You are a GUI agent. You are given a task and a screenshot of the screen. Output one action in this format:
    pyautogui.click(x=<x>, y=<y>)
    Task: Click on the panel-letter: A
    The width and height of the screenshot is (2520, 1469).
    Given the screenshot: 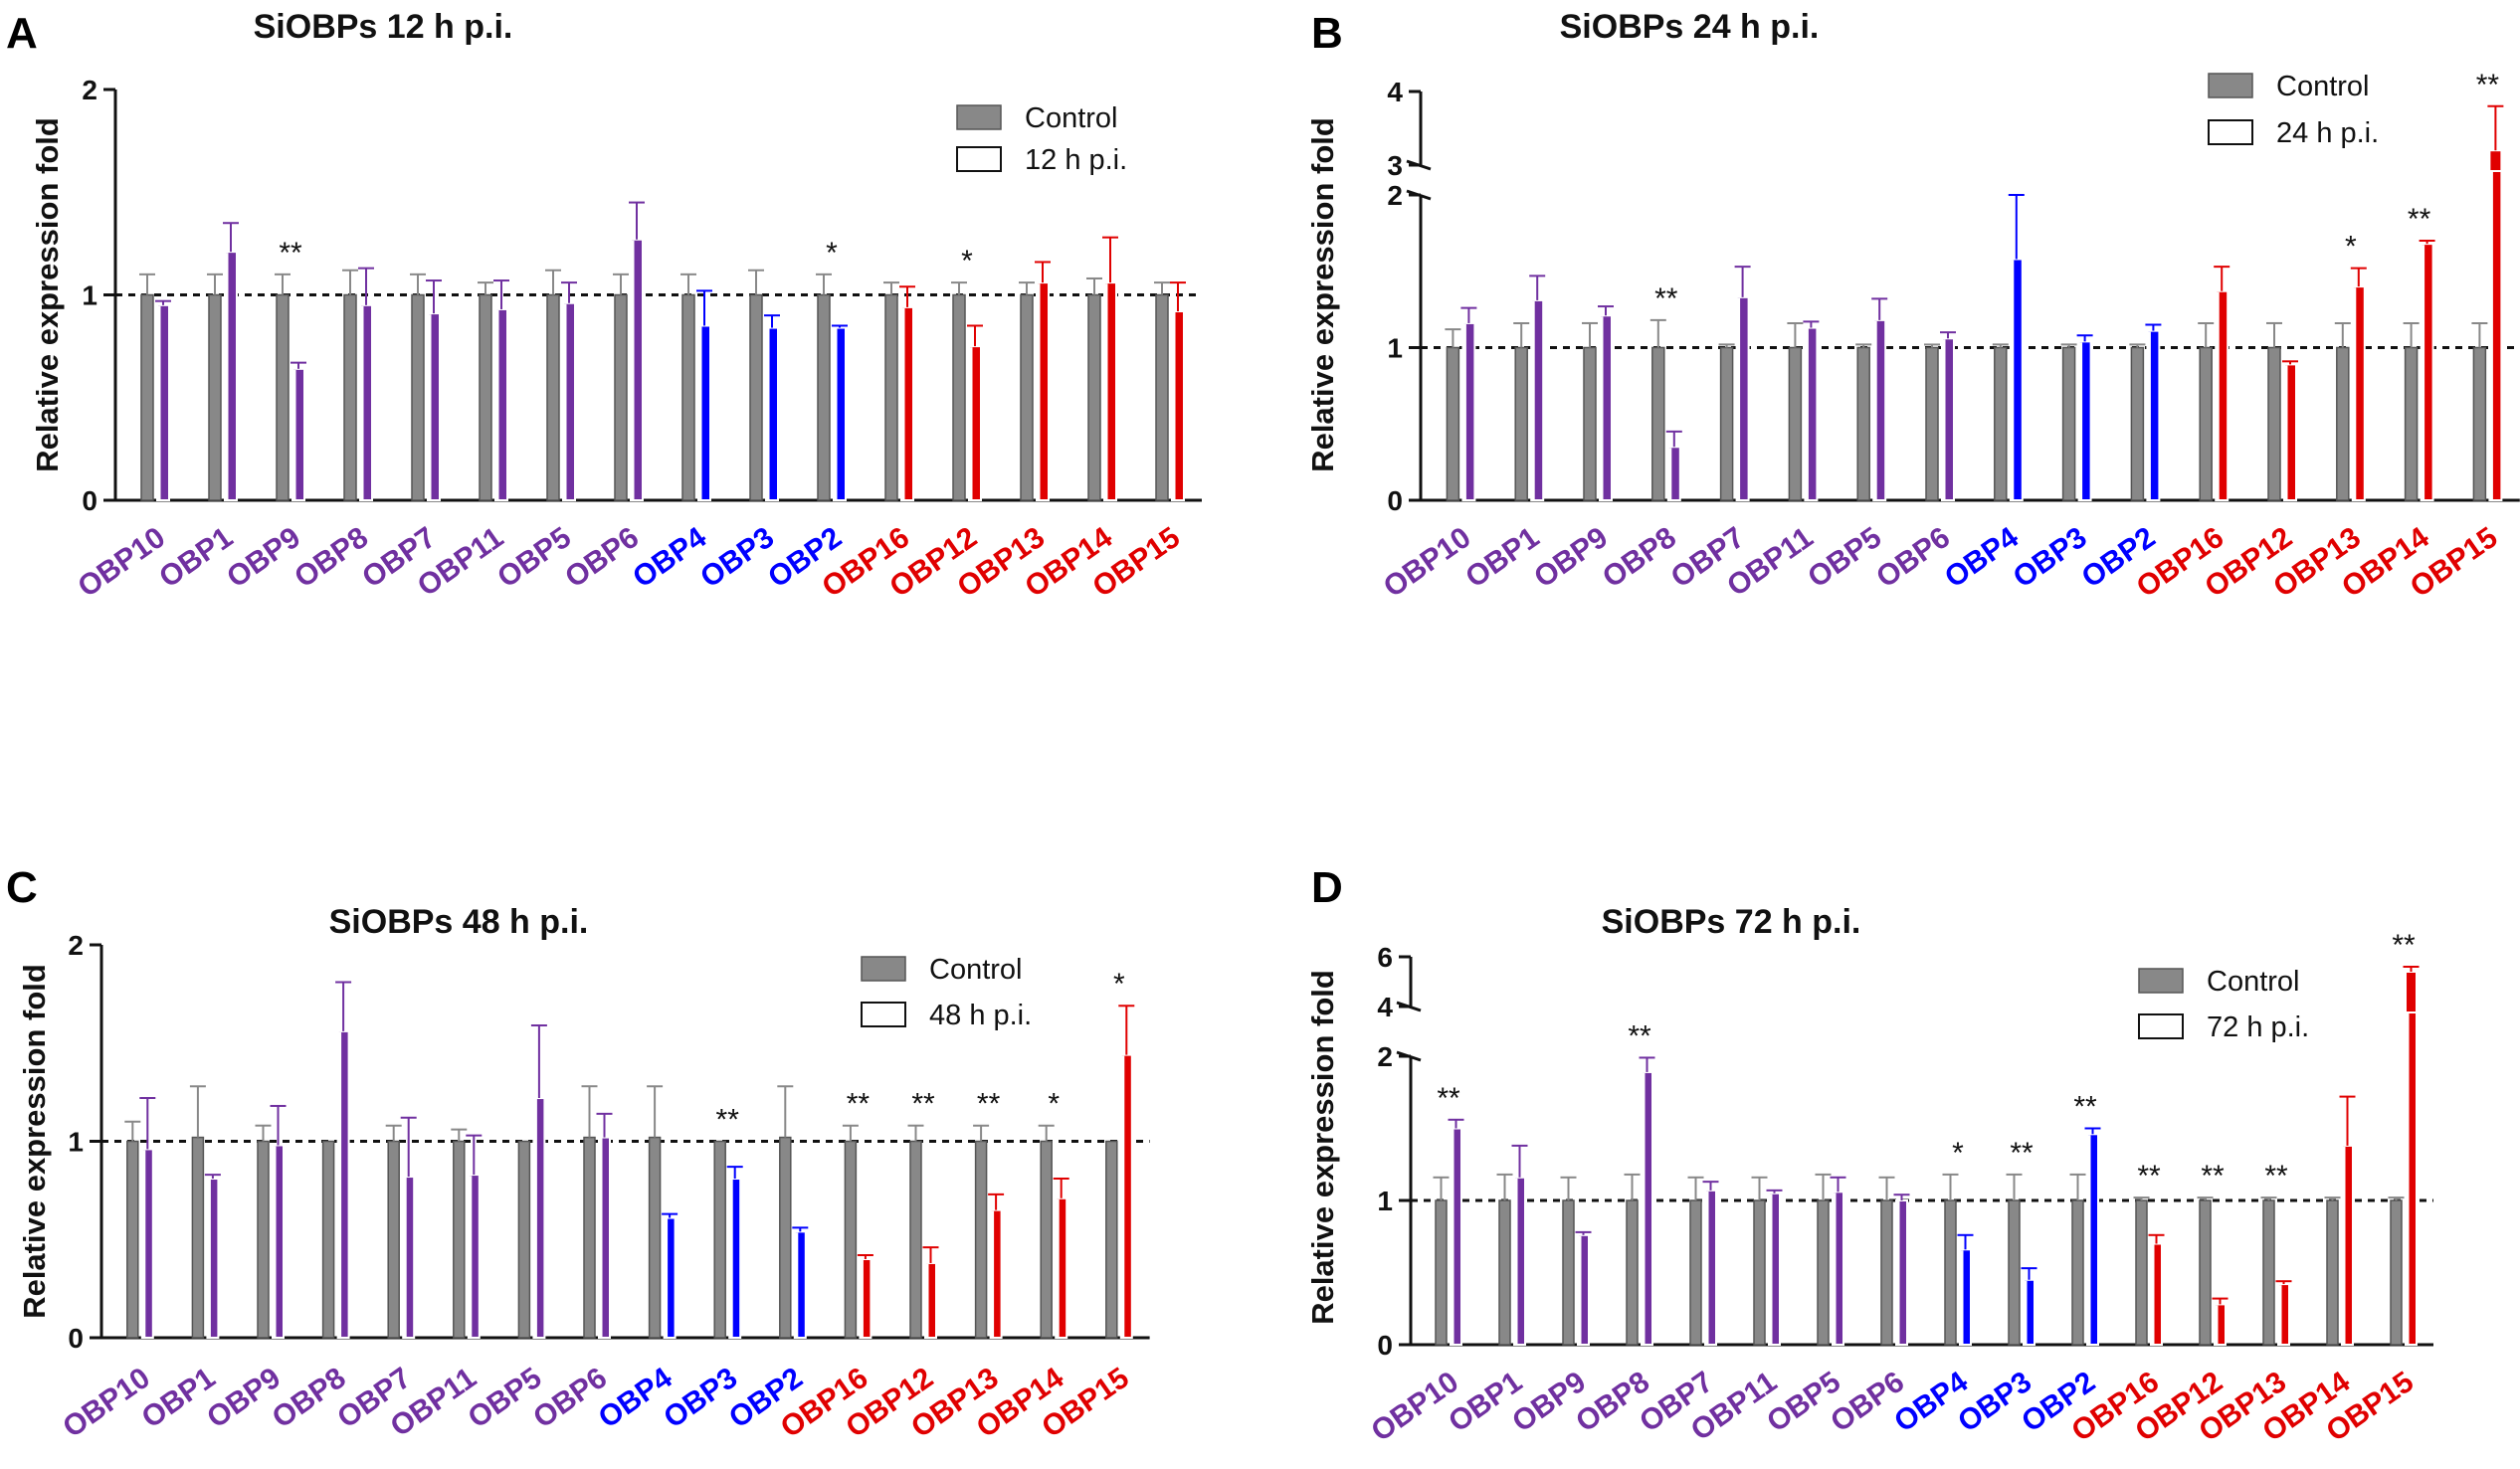 What is the action you would take?
    pyautogui.click(x=22, y=33)
    